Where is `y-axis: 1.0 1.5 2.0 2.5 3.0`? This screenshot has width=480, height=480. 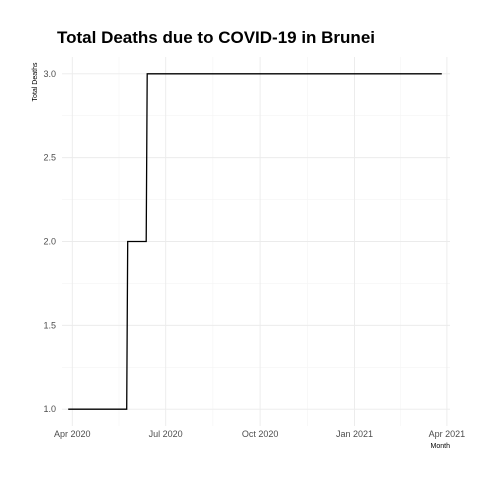
y-axis: 1.0 1.5 2.0 2.5 3.0 is located at coordinates (49, 241).